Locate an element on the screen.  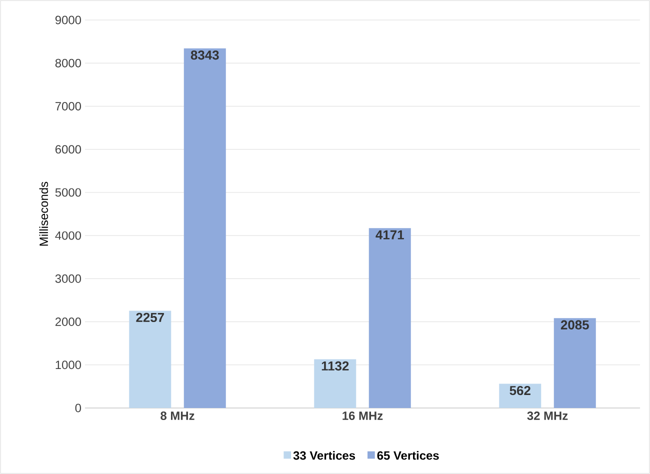
y-tick-label: 6000 is located at coordinates (68, 149).